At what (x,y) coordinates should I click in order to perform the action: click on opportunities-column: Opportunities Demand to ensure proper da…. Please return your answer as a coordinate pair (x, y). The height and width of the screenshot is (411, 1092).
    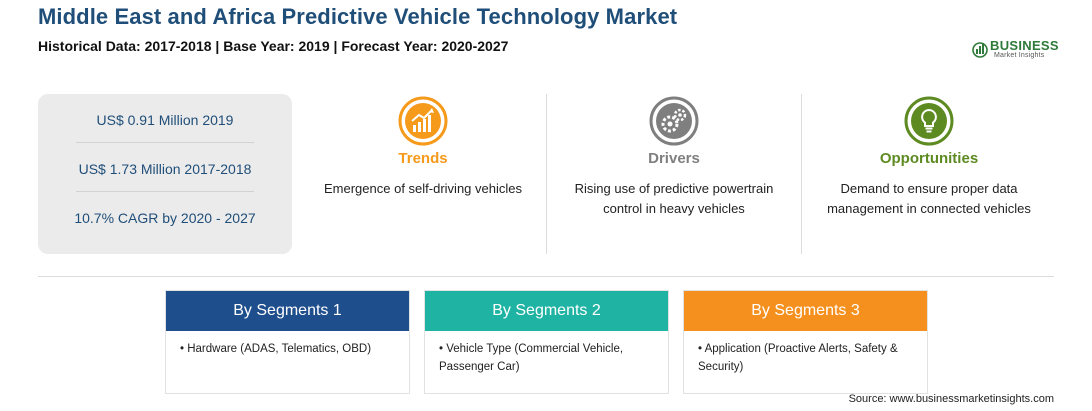
    Looking at the image, I should click on (929, 176).